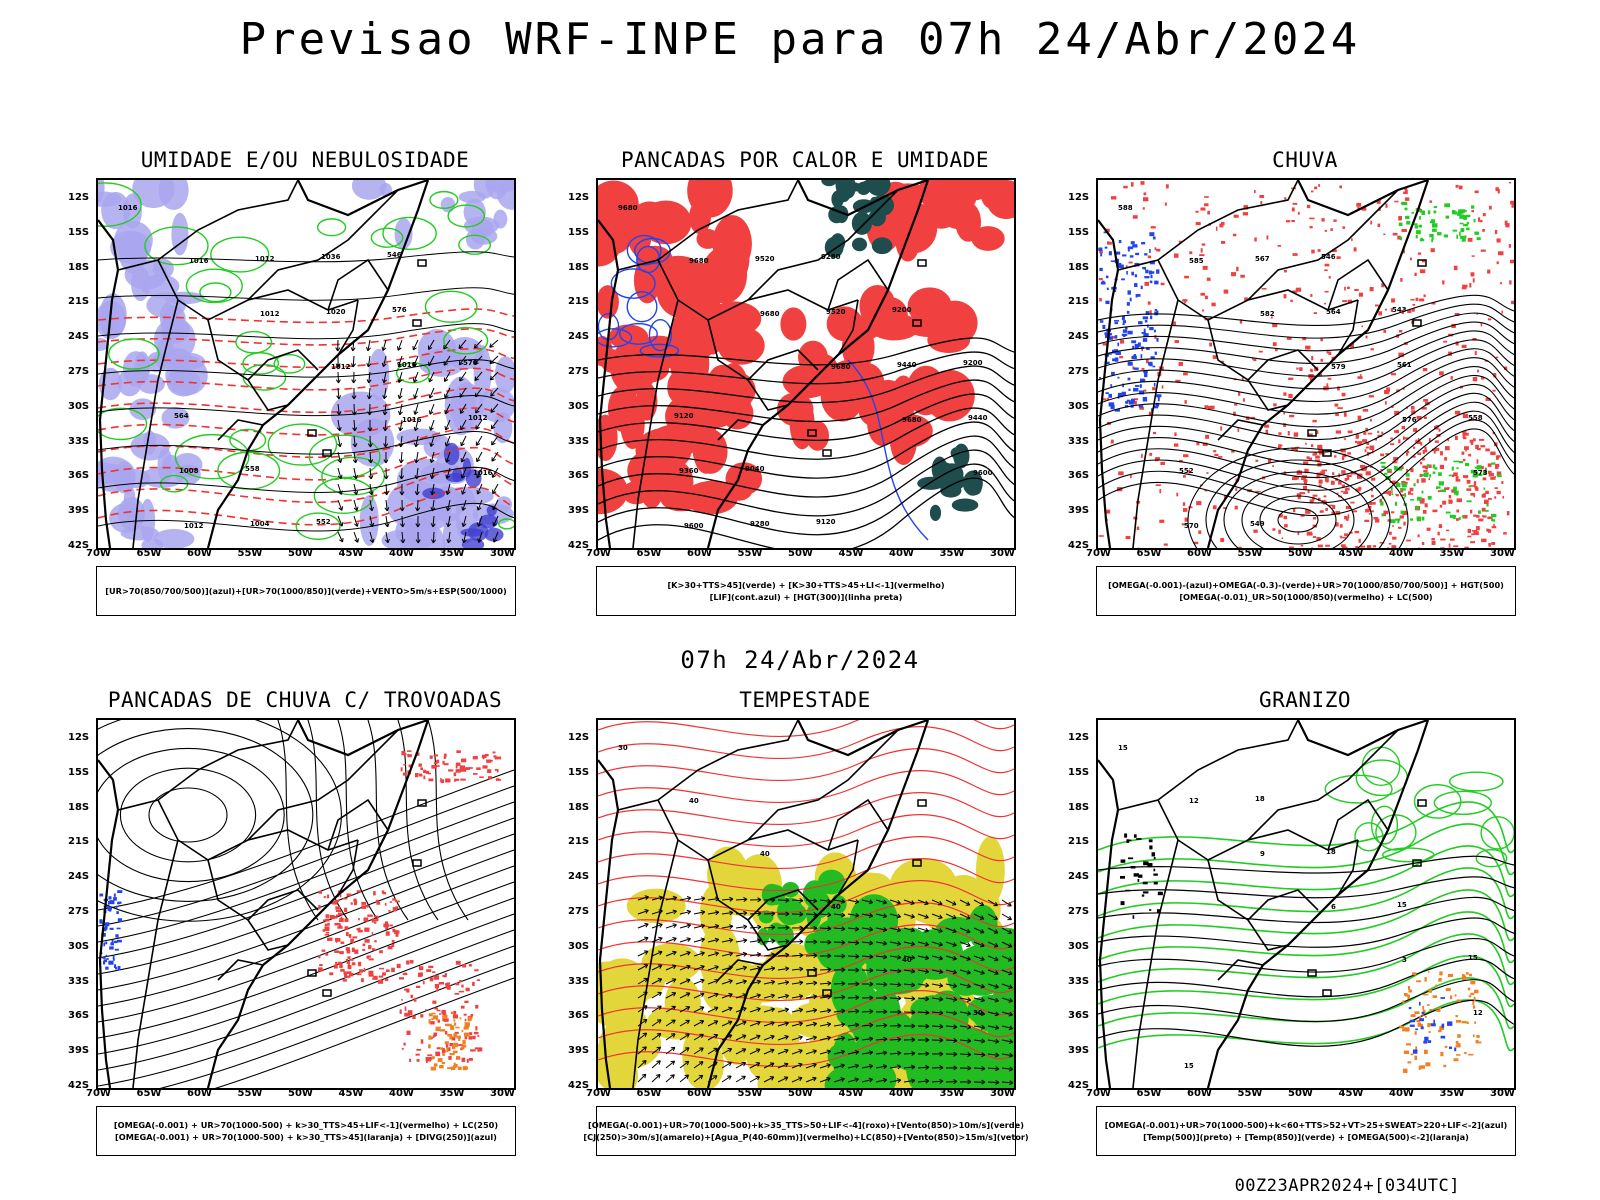 This screenshot has width=1600, height=1200. Describe the element at coordinates (765, 259) in the screenshot. I see `contour-label: 9520` at that location.